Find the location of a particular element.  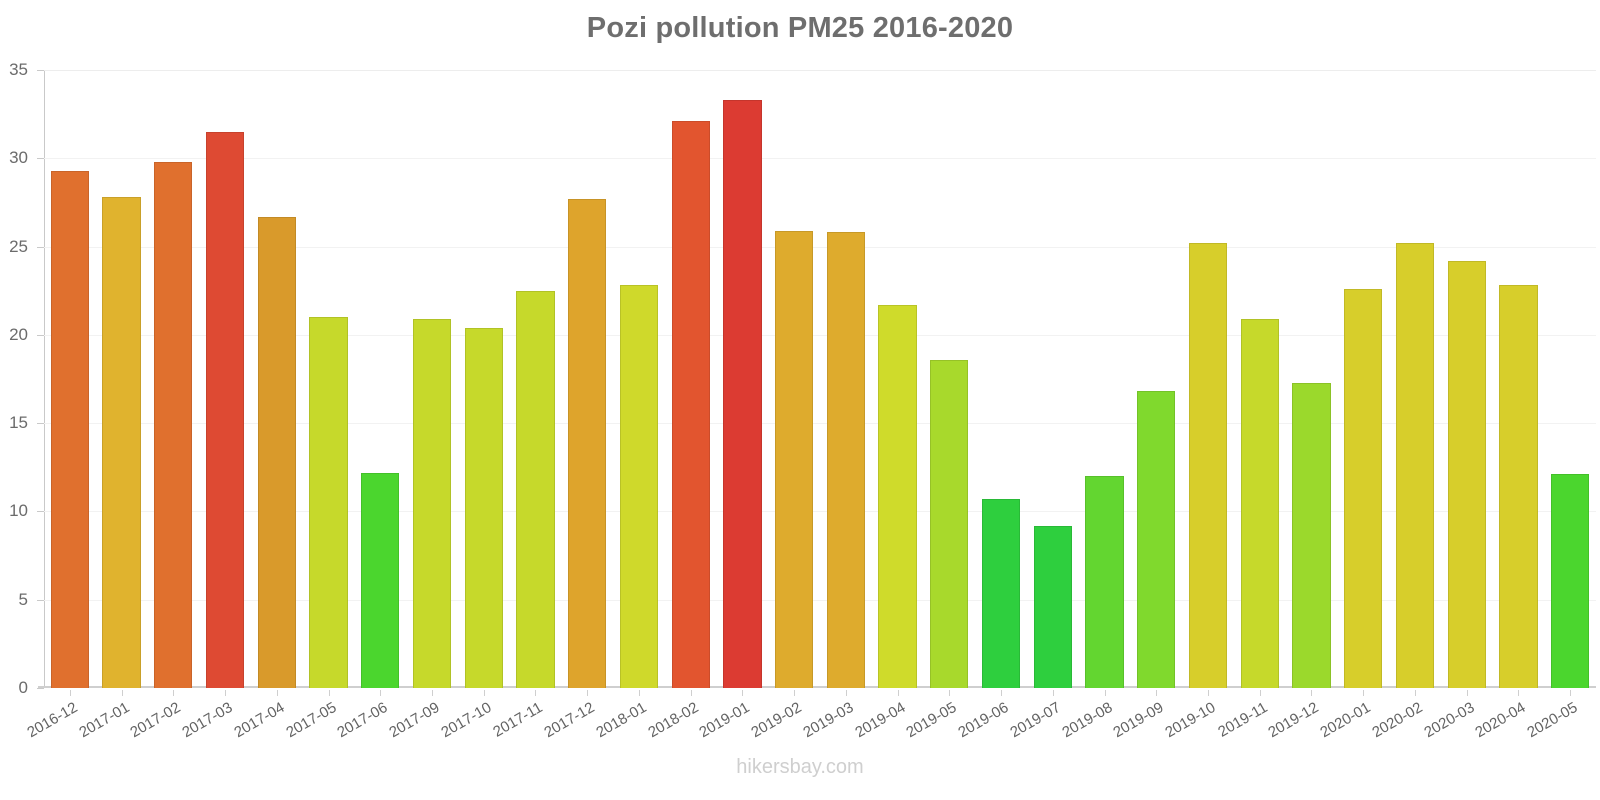

x-tick-label: 2019-06 is located at coordinates (983, 720).